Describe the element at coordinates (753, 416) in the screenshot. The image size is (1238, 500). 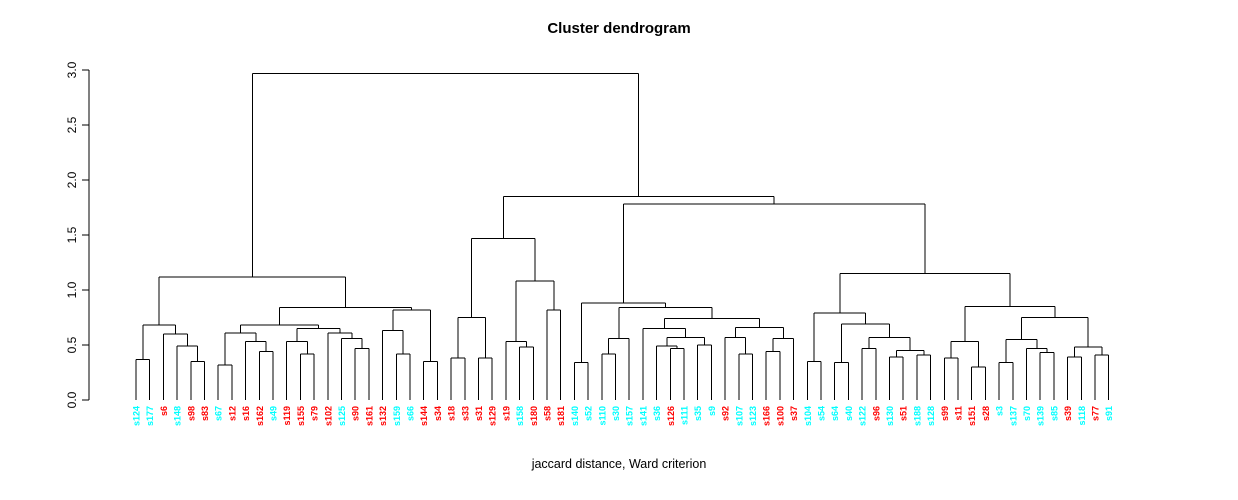
I see `leaf-label: s123` at that location.